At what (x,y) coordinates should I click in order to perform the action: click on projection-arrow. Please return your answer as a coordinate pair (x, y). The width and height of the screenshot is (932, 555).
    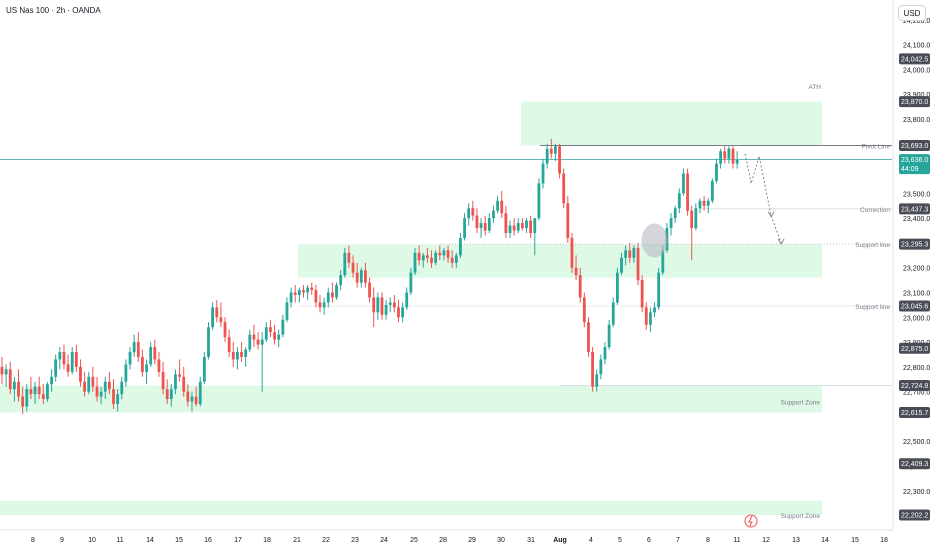
    Looking at the image, I should click on (758, 184).